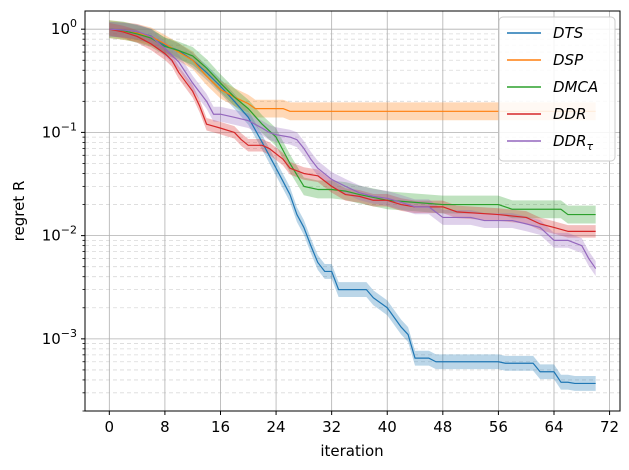 The height and width of the screenshot is (470, 629). What do you see at coordinates (19, 211) in the screenshot?
I see `y-axis-label: regret R` at bounding box center [19, 211].